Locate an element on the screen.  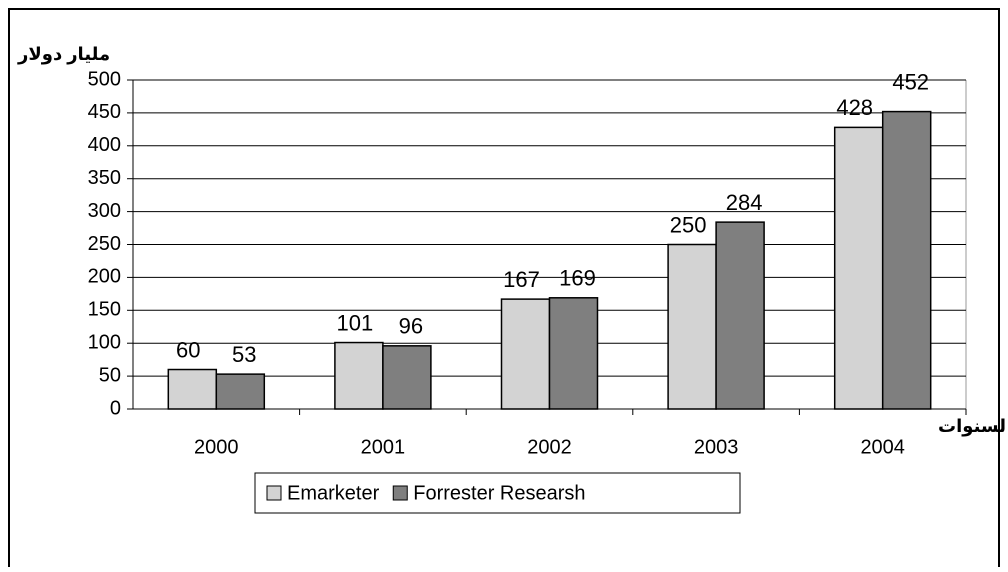
x-tick-label: 2002 is located at coordinates (549, 447).